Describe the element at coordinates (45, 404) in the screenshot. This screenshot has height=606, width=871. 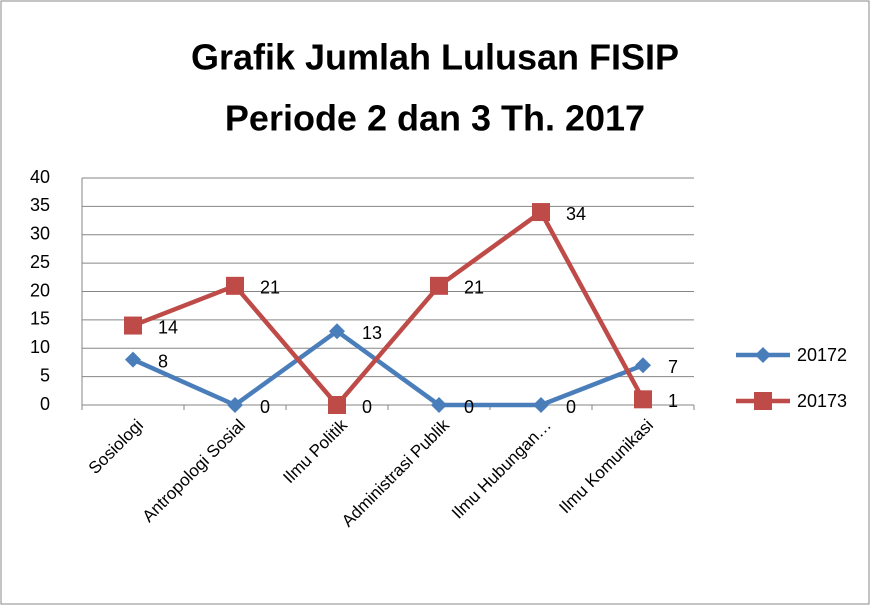
I see `y-tick-label: 0` at that location.